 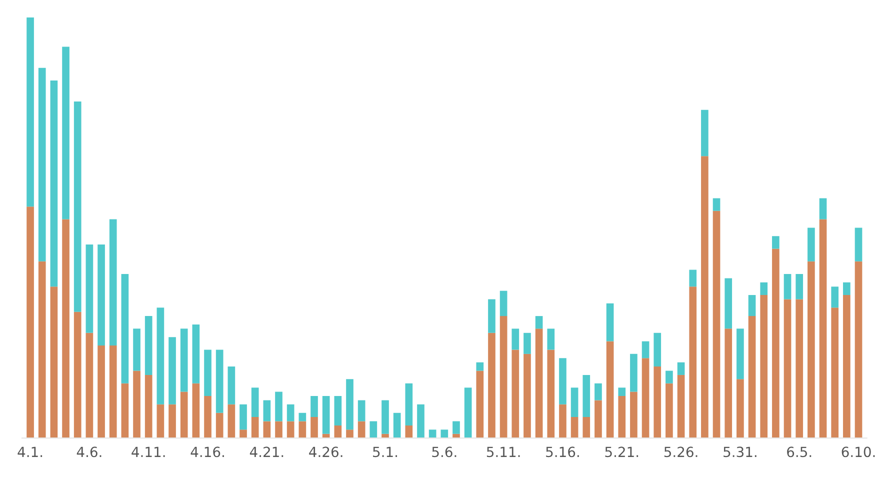 What do you see at coordinates (858, 452) in the screenshot?
I see `x-tick-label: 6.10.` at bounding box center [858, 452].